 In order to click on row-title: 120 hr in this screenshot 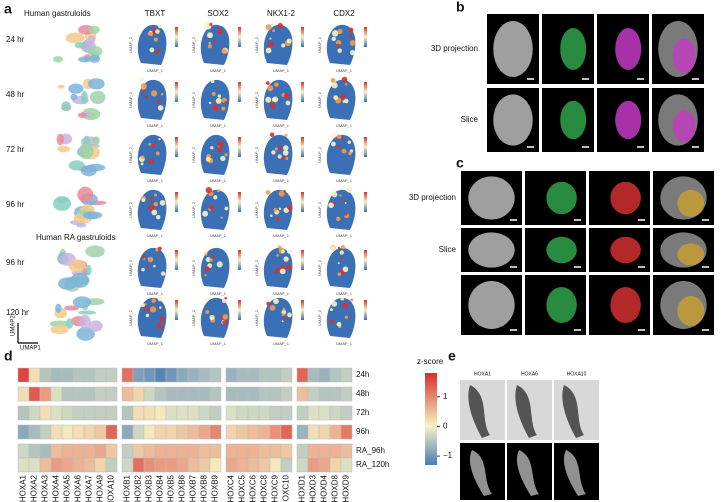, I will do `click(17, 312)`.